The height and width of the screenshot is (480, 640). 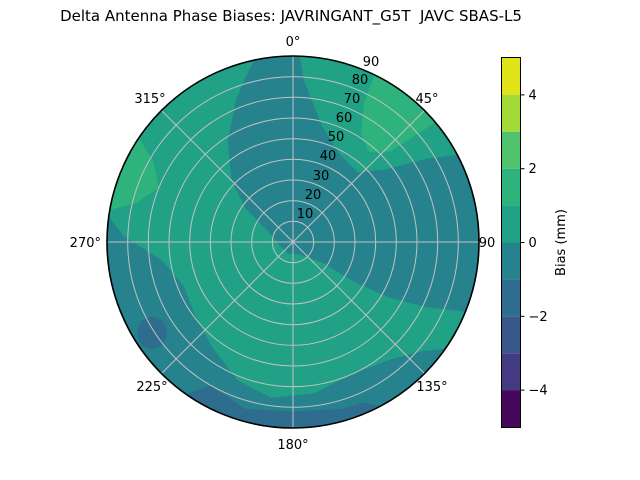 What do you see at coordinates (134, 174) in the screenshot?
I see `contour-bright-patch-left-1-2mm` at bounding box center [134, 174].